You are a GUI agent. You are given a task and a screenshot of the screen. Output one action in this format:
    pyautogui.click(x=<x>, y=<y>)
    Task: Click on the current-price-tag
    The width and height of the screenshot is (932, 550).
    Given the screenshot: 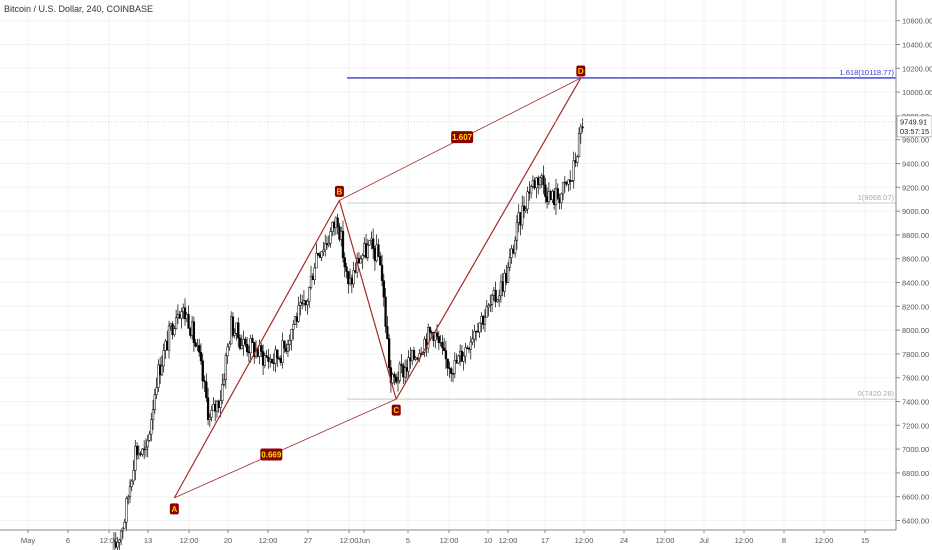 What is the action you would take?
    pyautogui.click(x=914, y=126)
    